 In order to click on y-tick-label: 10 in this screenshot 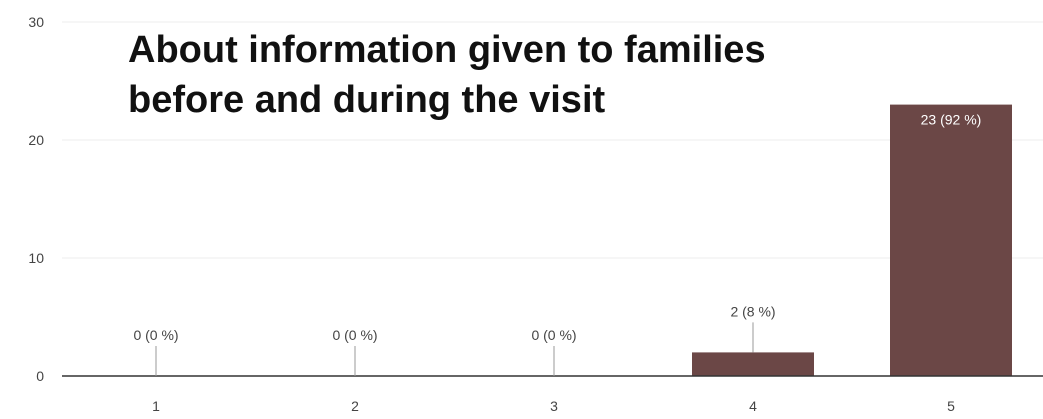, I will do `click(36, 258)`.